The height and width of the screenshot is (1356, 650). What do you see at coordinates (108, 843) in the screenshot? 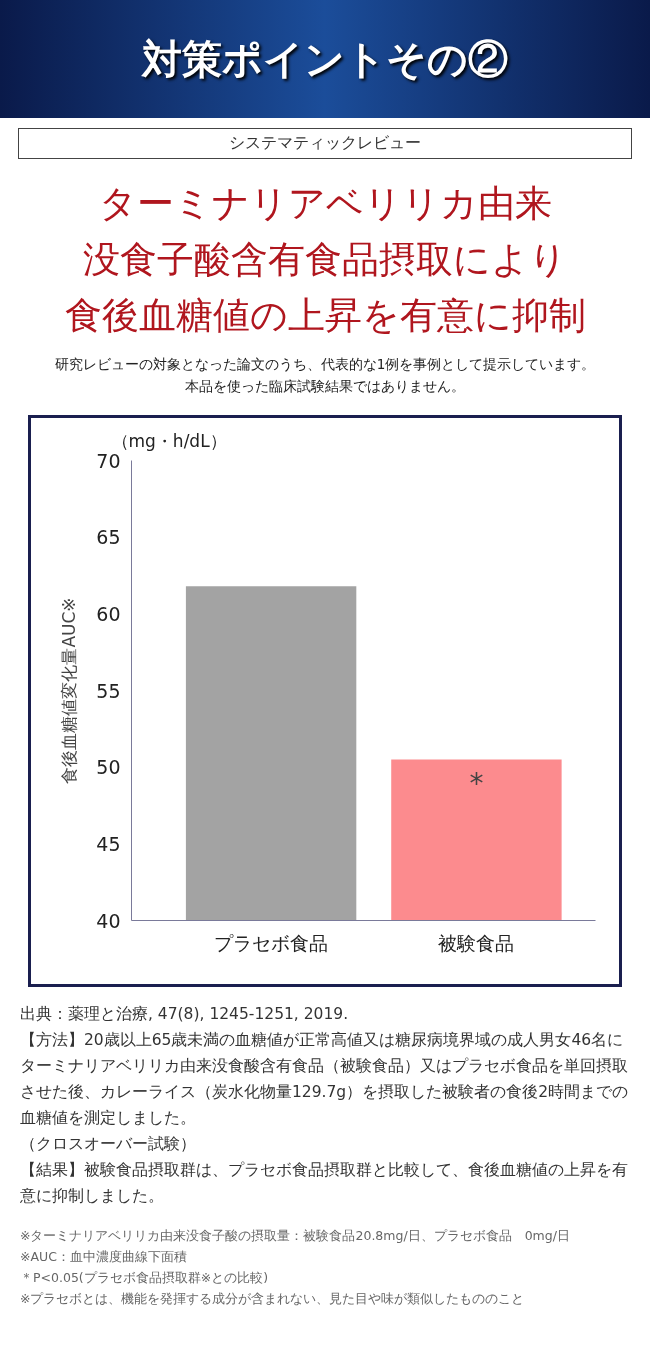
I see `y-tick-label: 45` at bounding box center [108, 843].